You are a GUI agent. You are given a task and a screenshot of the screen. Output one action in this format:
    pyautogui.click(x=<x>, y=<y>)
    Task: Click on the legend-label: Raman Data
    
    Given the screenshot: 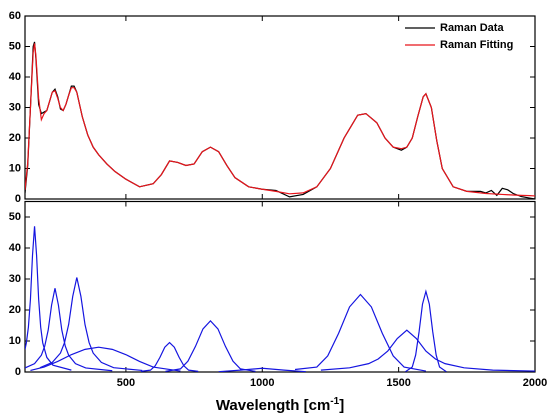 What is the action you would take?
    pyautogui.click(x=472, y=28)
    